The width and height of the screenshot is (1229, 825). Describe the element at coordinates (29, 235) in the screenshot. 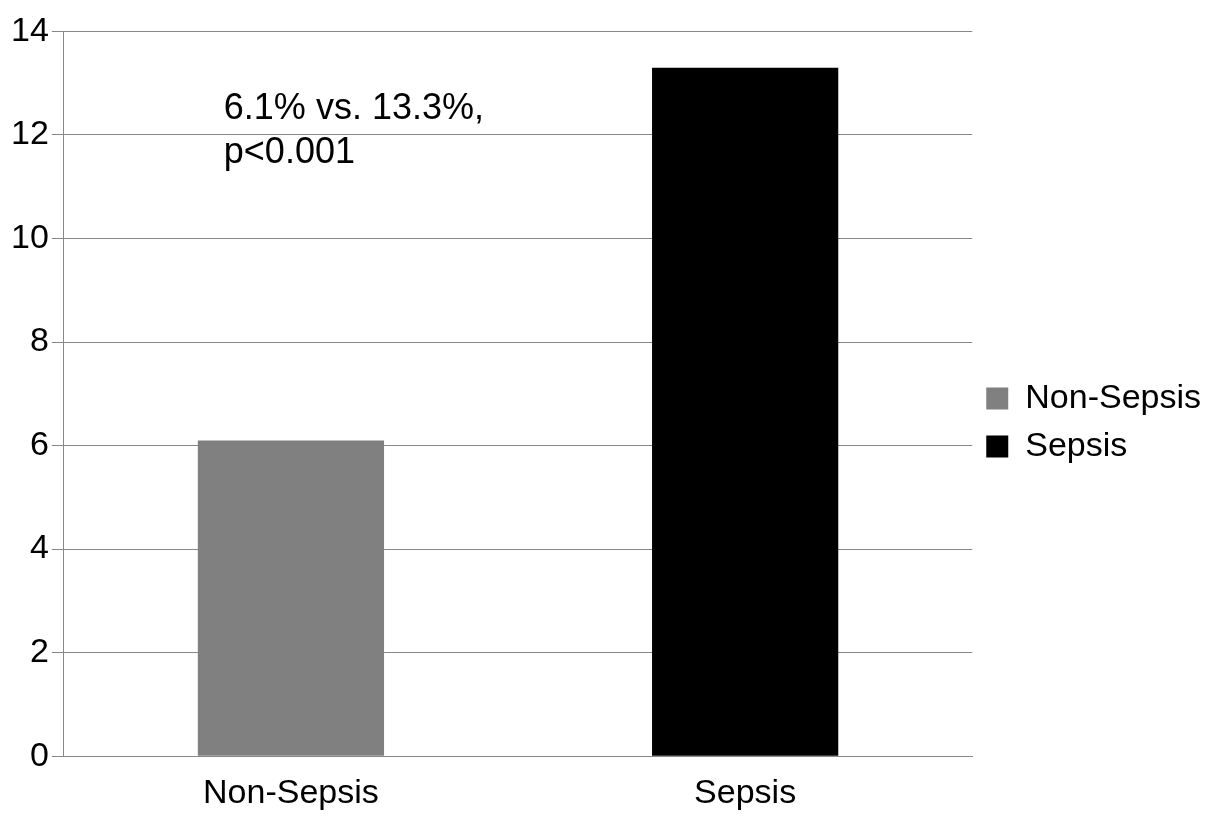

I see `y-tick-label: 10` at that location.